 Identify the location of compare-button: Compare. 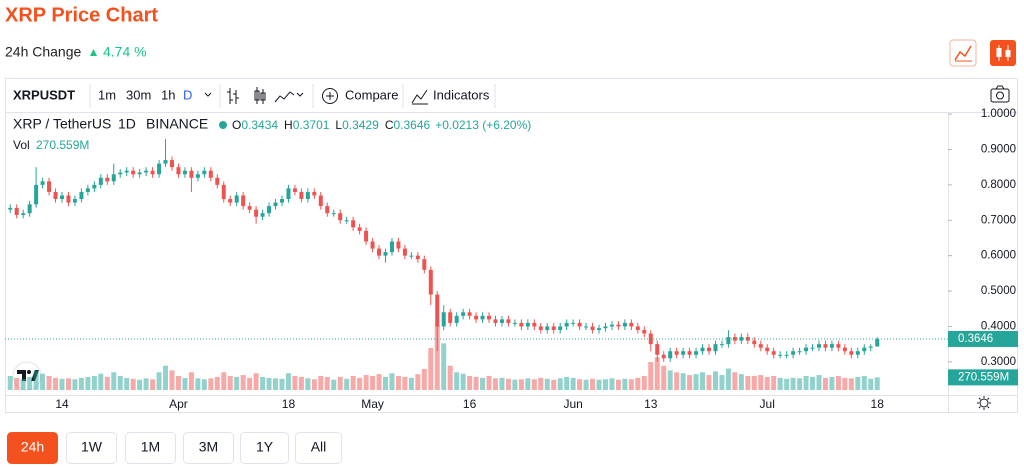
(360, 95).